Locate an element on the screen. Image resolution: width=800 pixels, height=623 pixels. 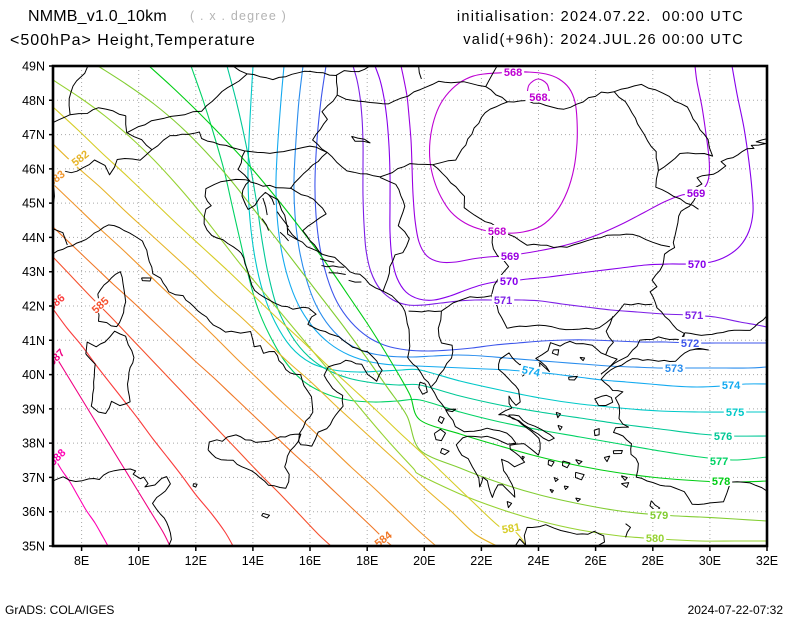
svg-text: 44N is located at coordinates (33, 238).